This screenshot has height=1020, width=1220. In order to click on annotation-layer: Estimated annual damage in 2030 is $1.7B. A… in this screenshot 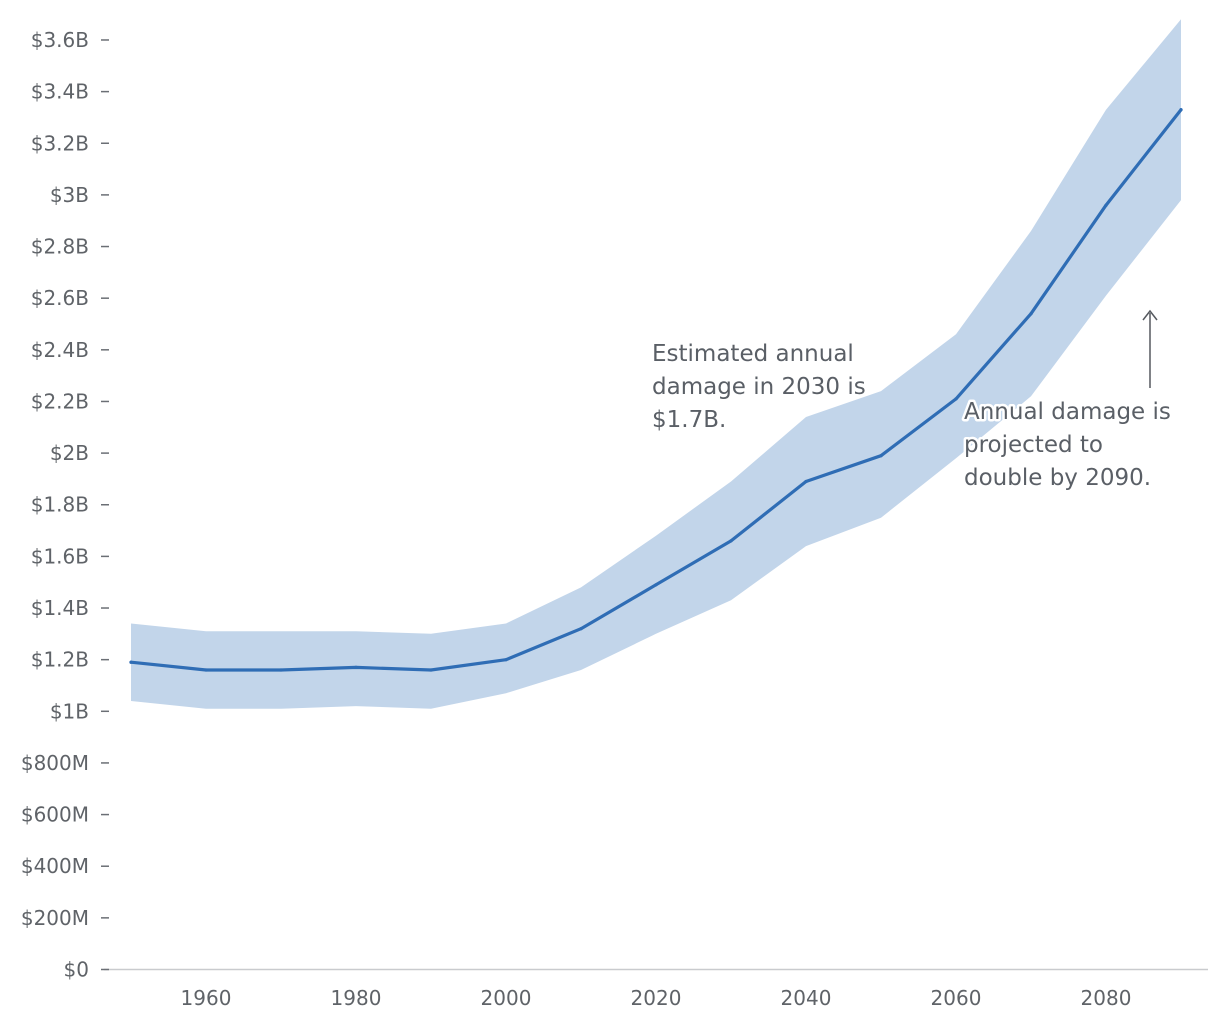, I will do `click(912, 401)`.